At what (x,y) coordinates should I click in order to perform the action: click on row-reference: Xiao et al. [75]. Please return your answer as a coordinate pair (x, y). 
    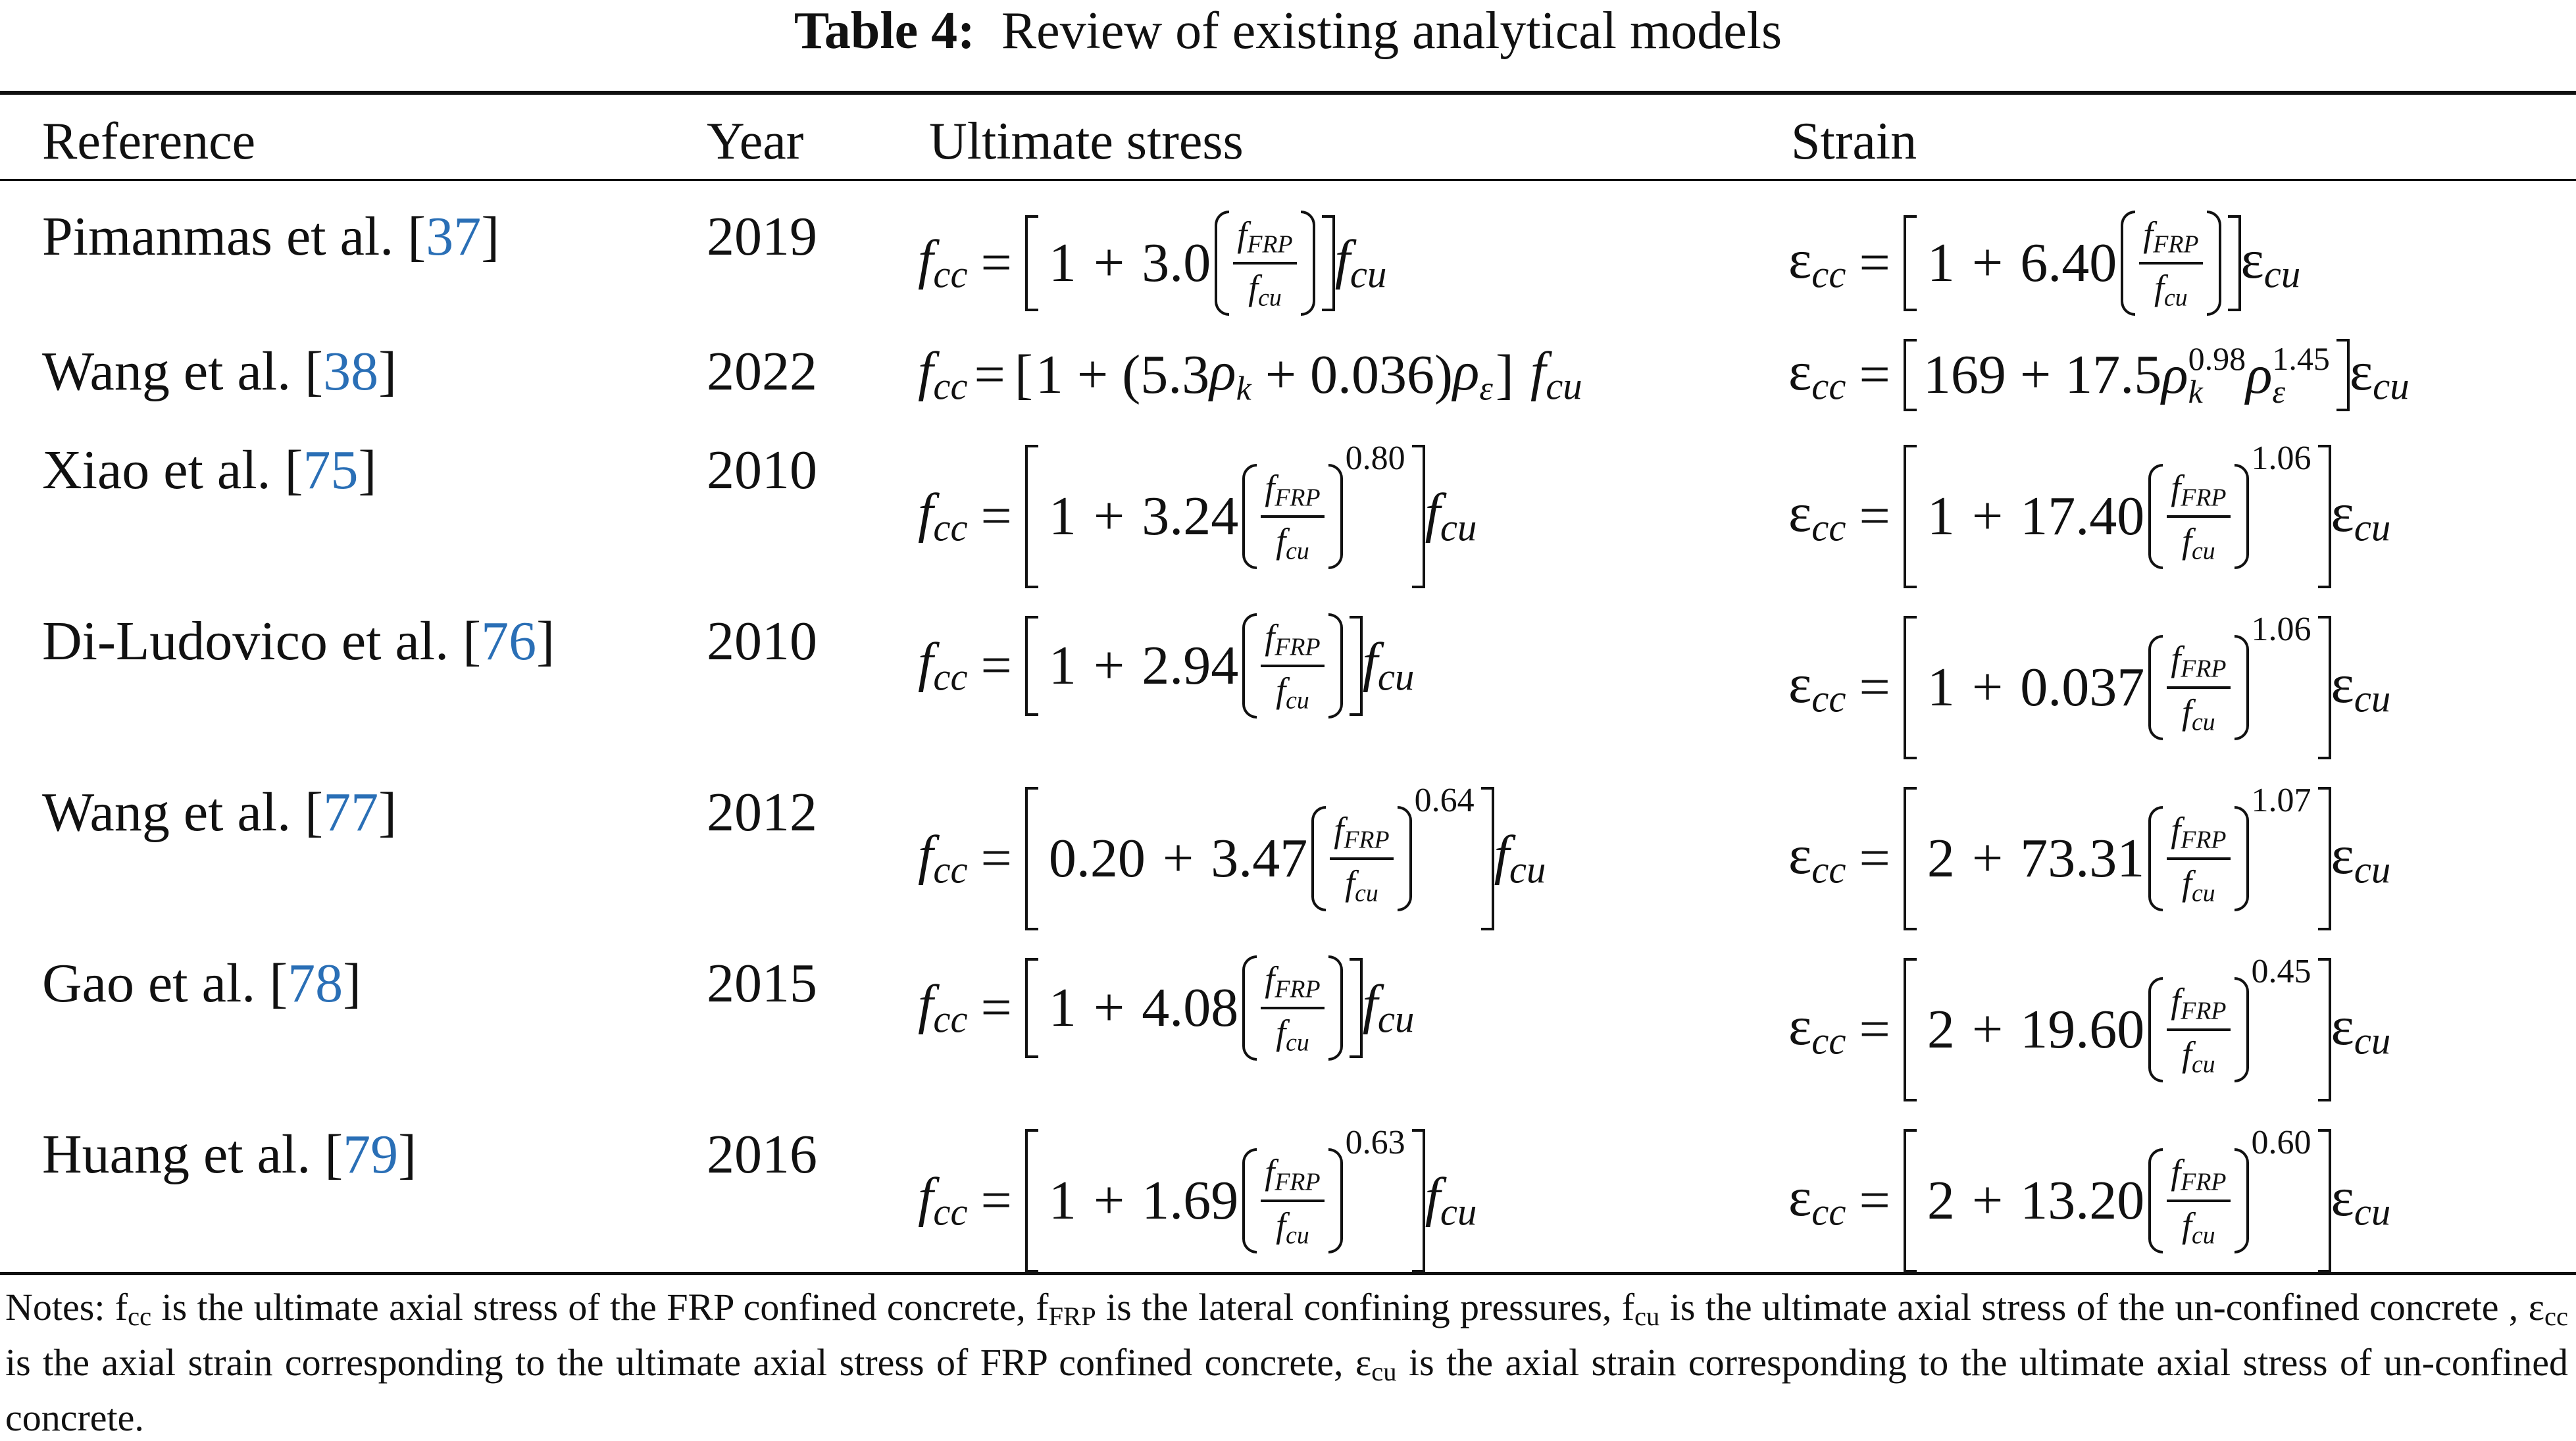
    Looking at the image, I should click on (210, 470).